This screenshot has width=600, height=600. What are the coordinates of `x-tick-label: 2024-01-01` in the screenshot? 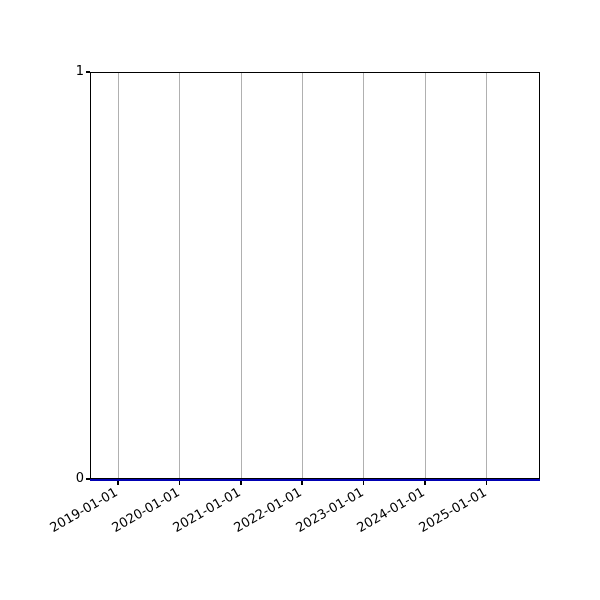 It's located at (391, 510).